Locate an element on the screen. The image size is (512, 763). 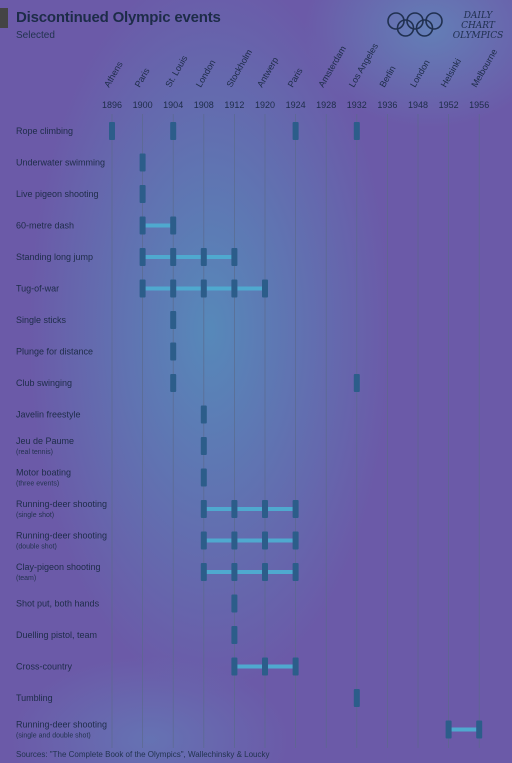
event-label-10: Jeu de Paume is located at coordinates (45, 441).